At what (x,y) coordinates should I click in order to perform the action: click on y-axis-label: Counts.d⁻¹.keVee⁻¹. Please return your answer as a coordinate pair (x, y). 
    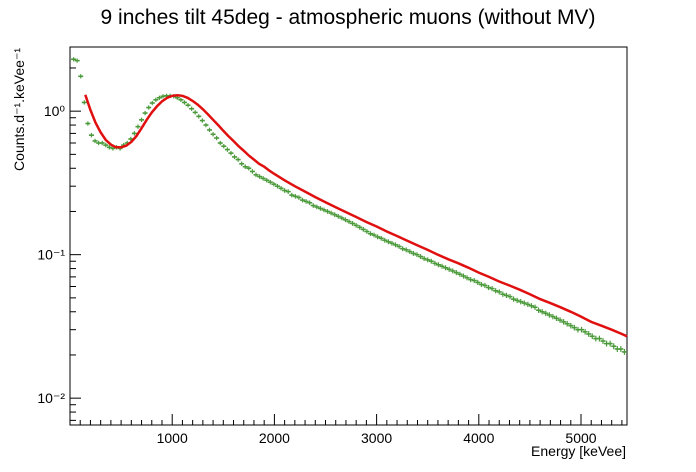
    Looking at the image, I should click on (19, 109).